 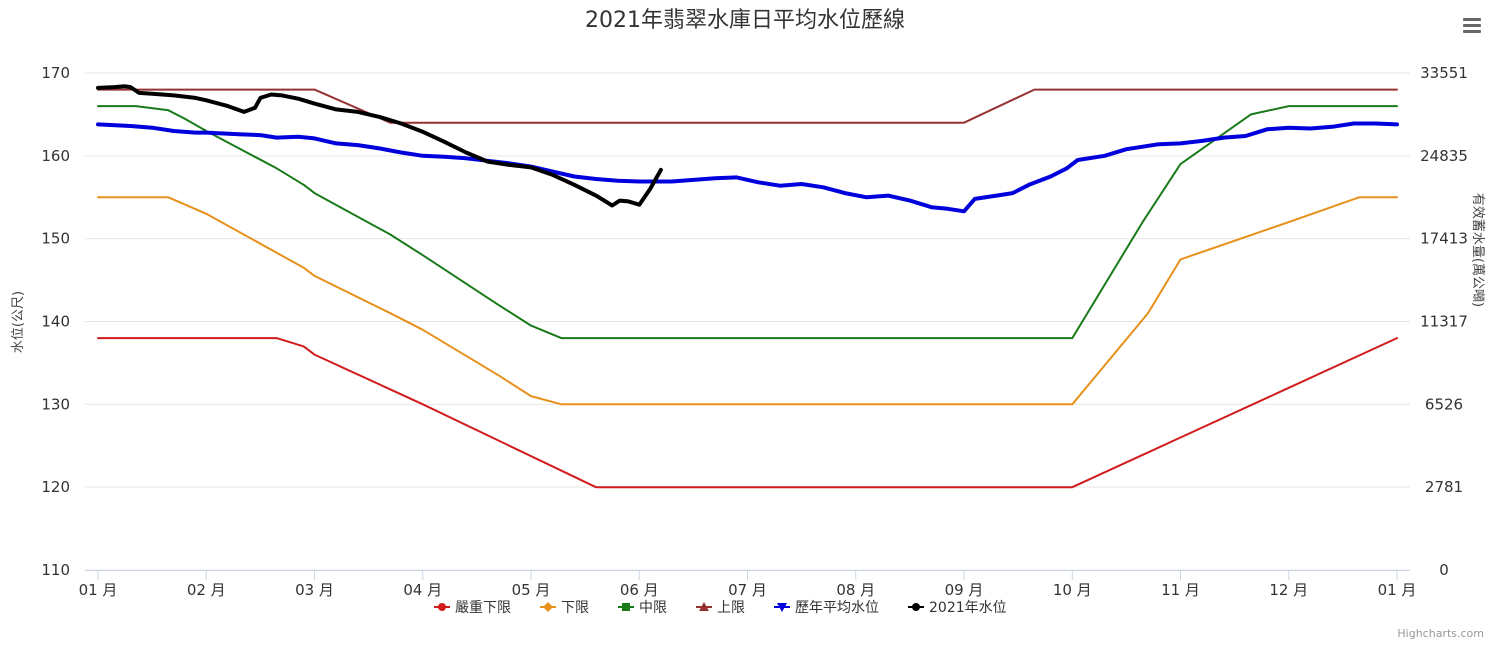 I want to click on y2-tick-label: 24835, so click(x=1444, y=156).